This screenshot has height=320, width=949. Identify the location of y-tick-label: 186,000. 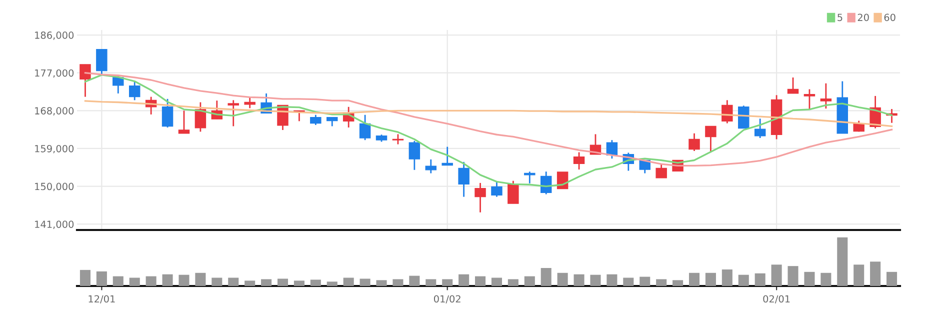
(54, 36).